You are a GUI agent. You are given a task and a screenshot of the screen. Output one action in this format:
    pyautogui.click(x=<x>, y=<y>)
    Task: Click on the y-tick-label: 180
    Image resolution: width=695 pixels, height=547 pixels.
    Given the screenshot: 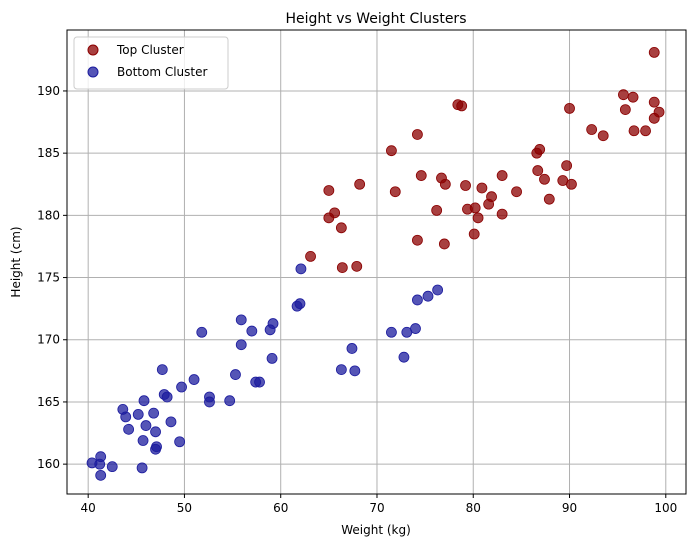 What is the action you would take?
    pyautogui.click(x=48, y=215)
    